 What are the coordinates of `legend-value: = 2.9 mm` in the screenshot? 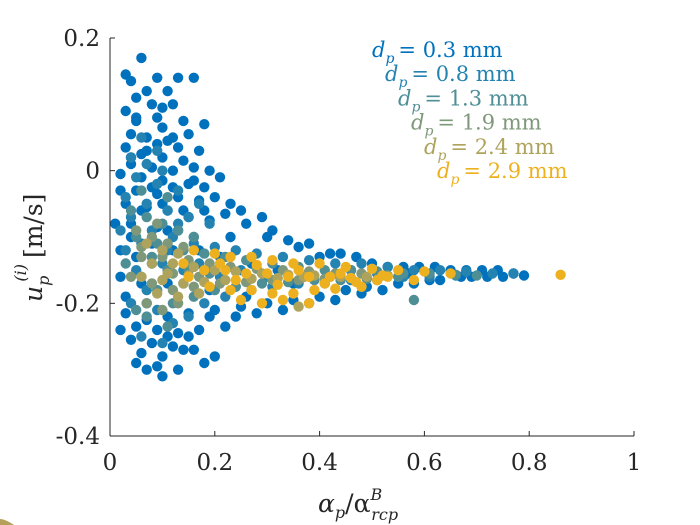 It's located at (515, 171).